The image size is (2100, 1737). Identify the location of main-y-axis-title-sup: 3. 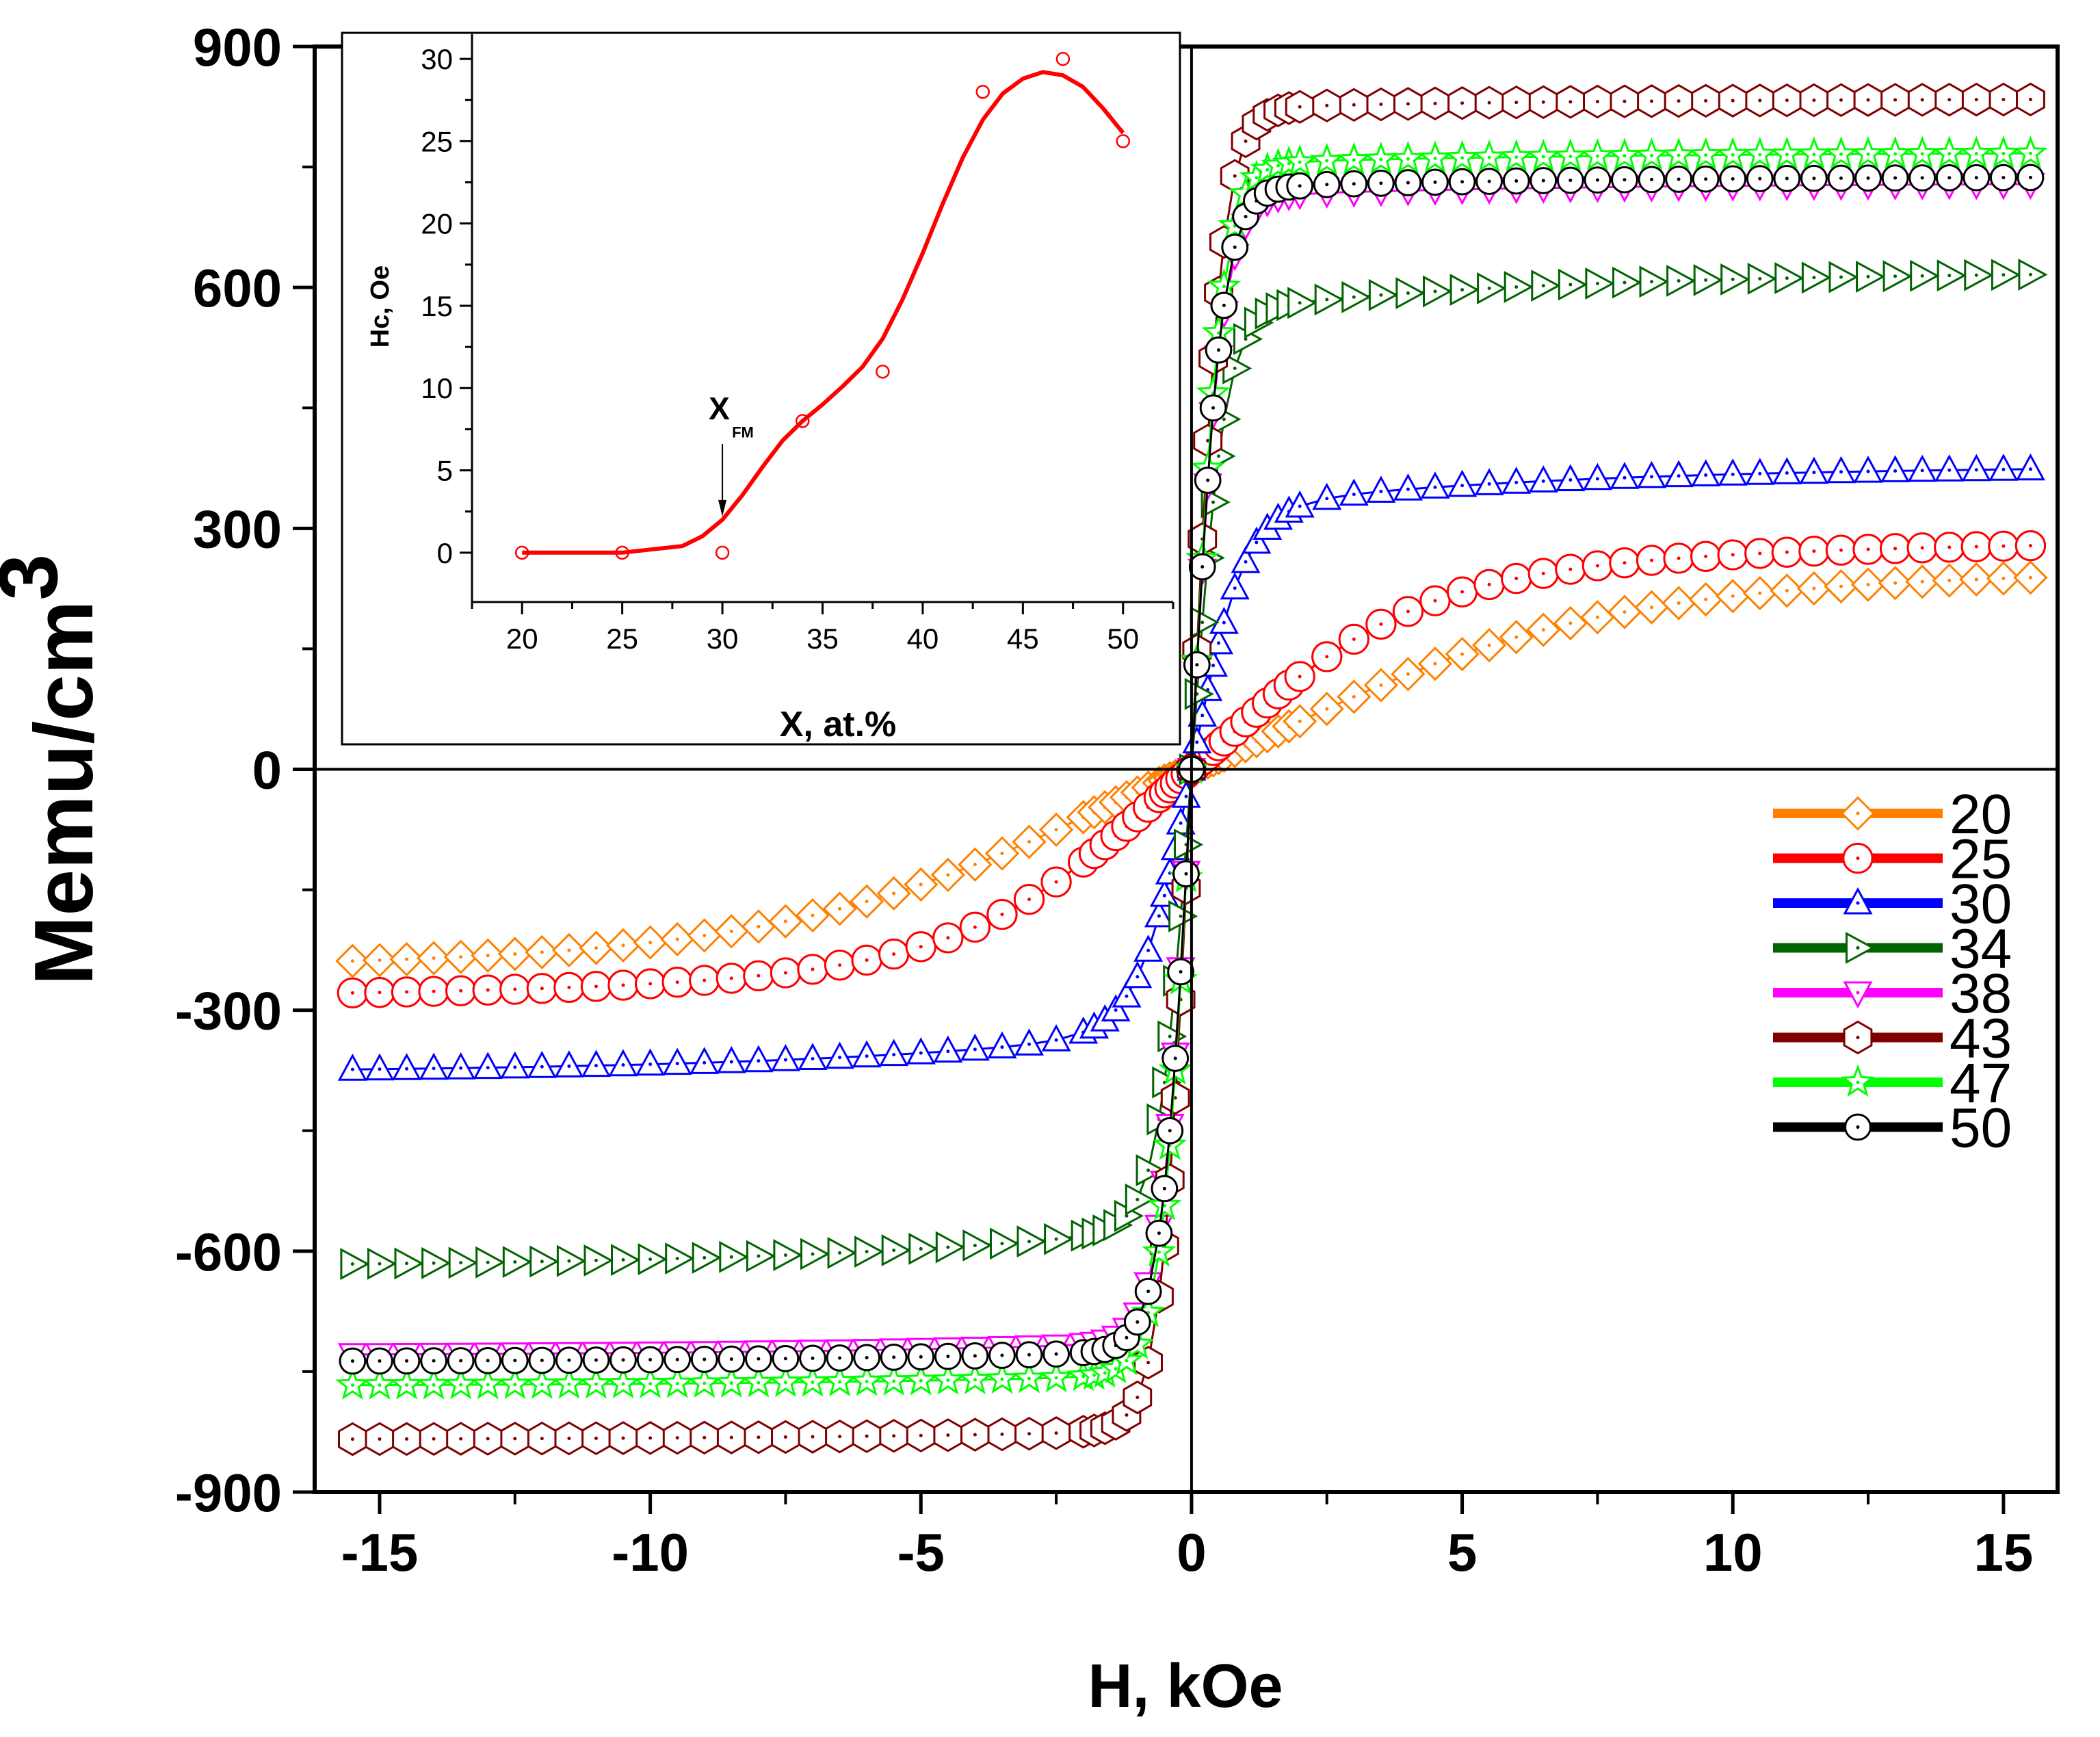
(37, 578).